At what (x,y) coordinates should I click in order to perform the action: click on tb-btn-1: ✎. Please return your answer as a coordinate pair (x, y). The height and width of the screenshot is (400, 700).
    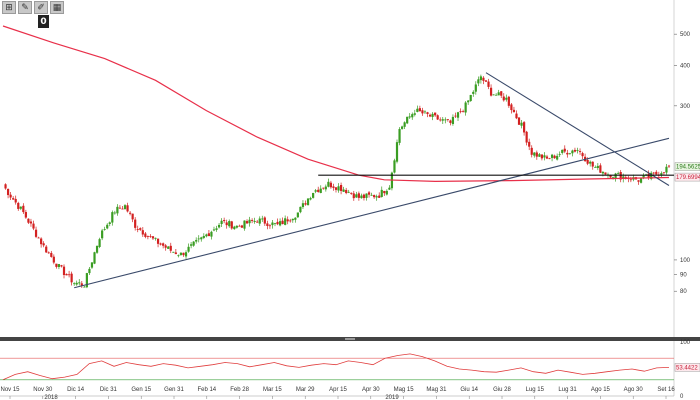
    Looking at the image, I should click on (25, 7).